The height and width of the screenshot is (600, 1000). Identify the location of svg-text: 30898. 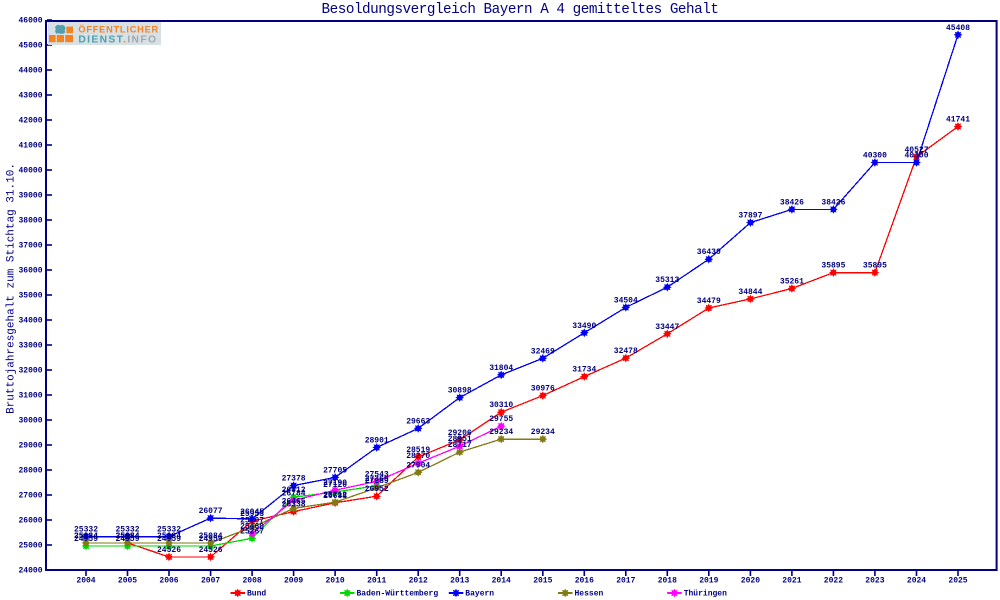
(460, 391).